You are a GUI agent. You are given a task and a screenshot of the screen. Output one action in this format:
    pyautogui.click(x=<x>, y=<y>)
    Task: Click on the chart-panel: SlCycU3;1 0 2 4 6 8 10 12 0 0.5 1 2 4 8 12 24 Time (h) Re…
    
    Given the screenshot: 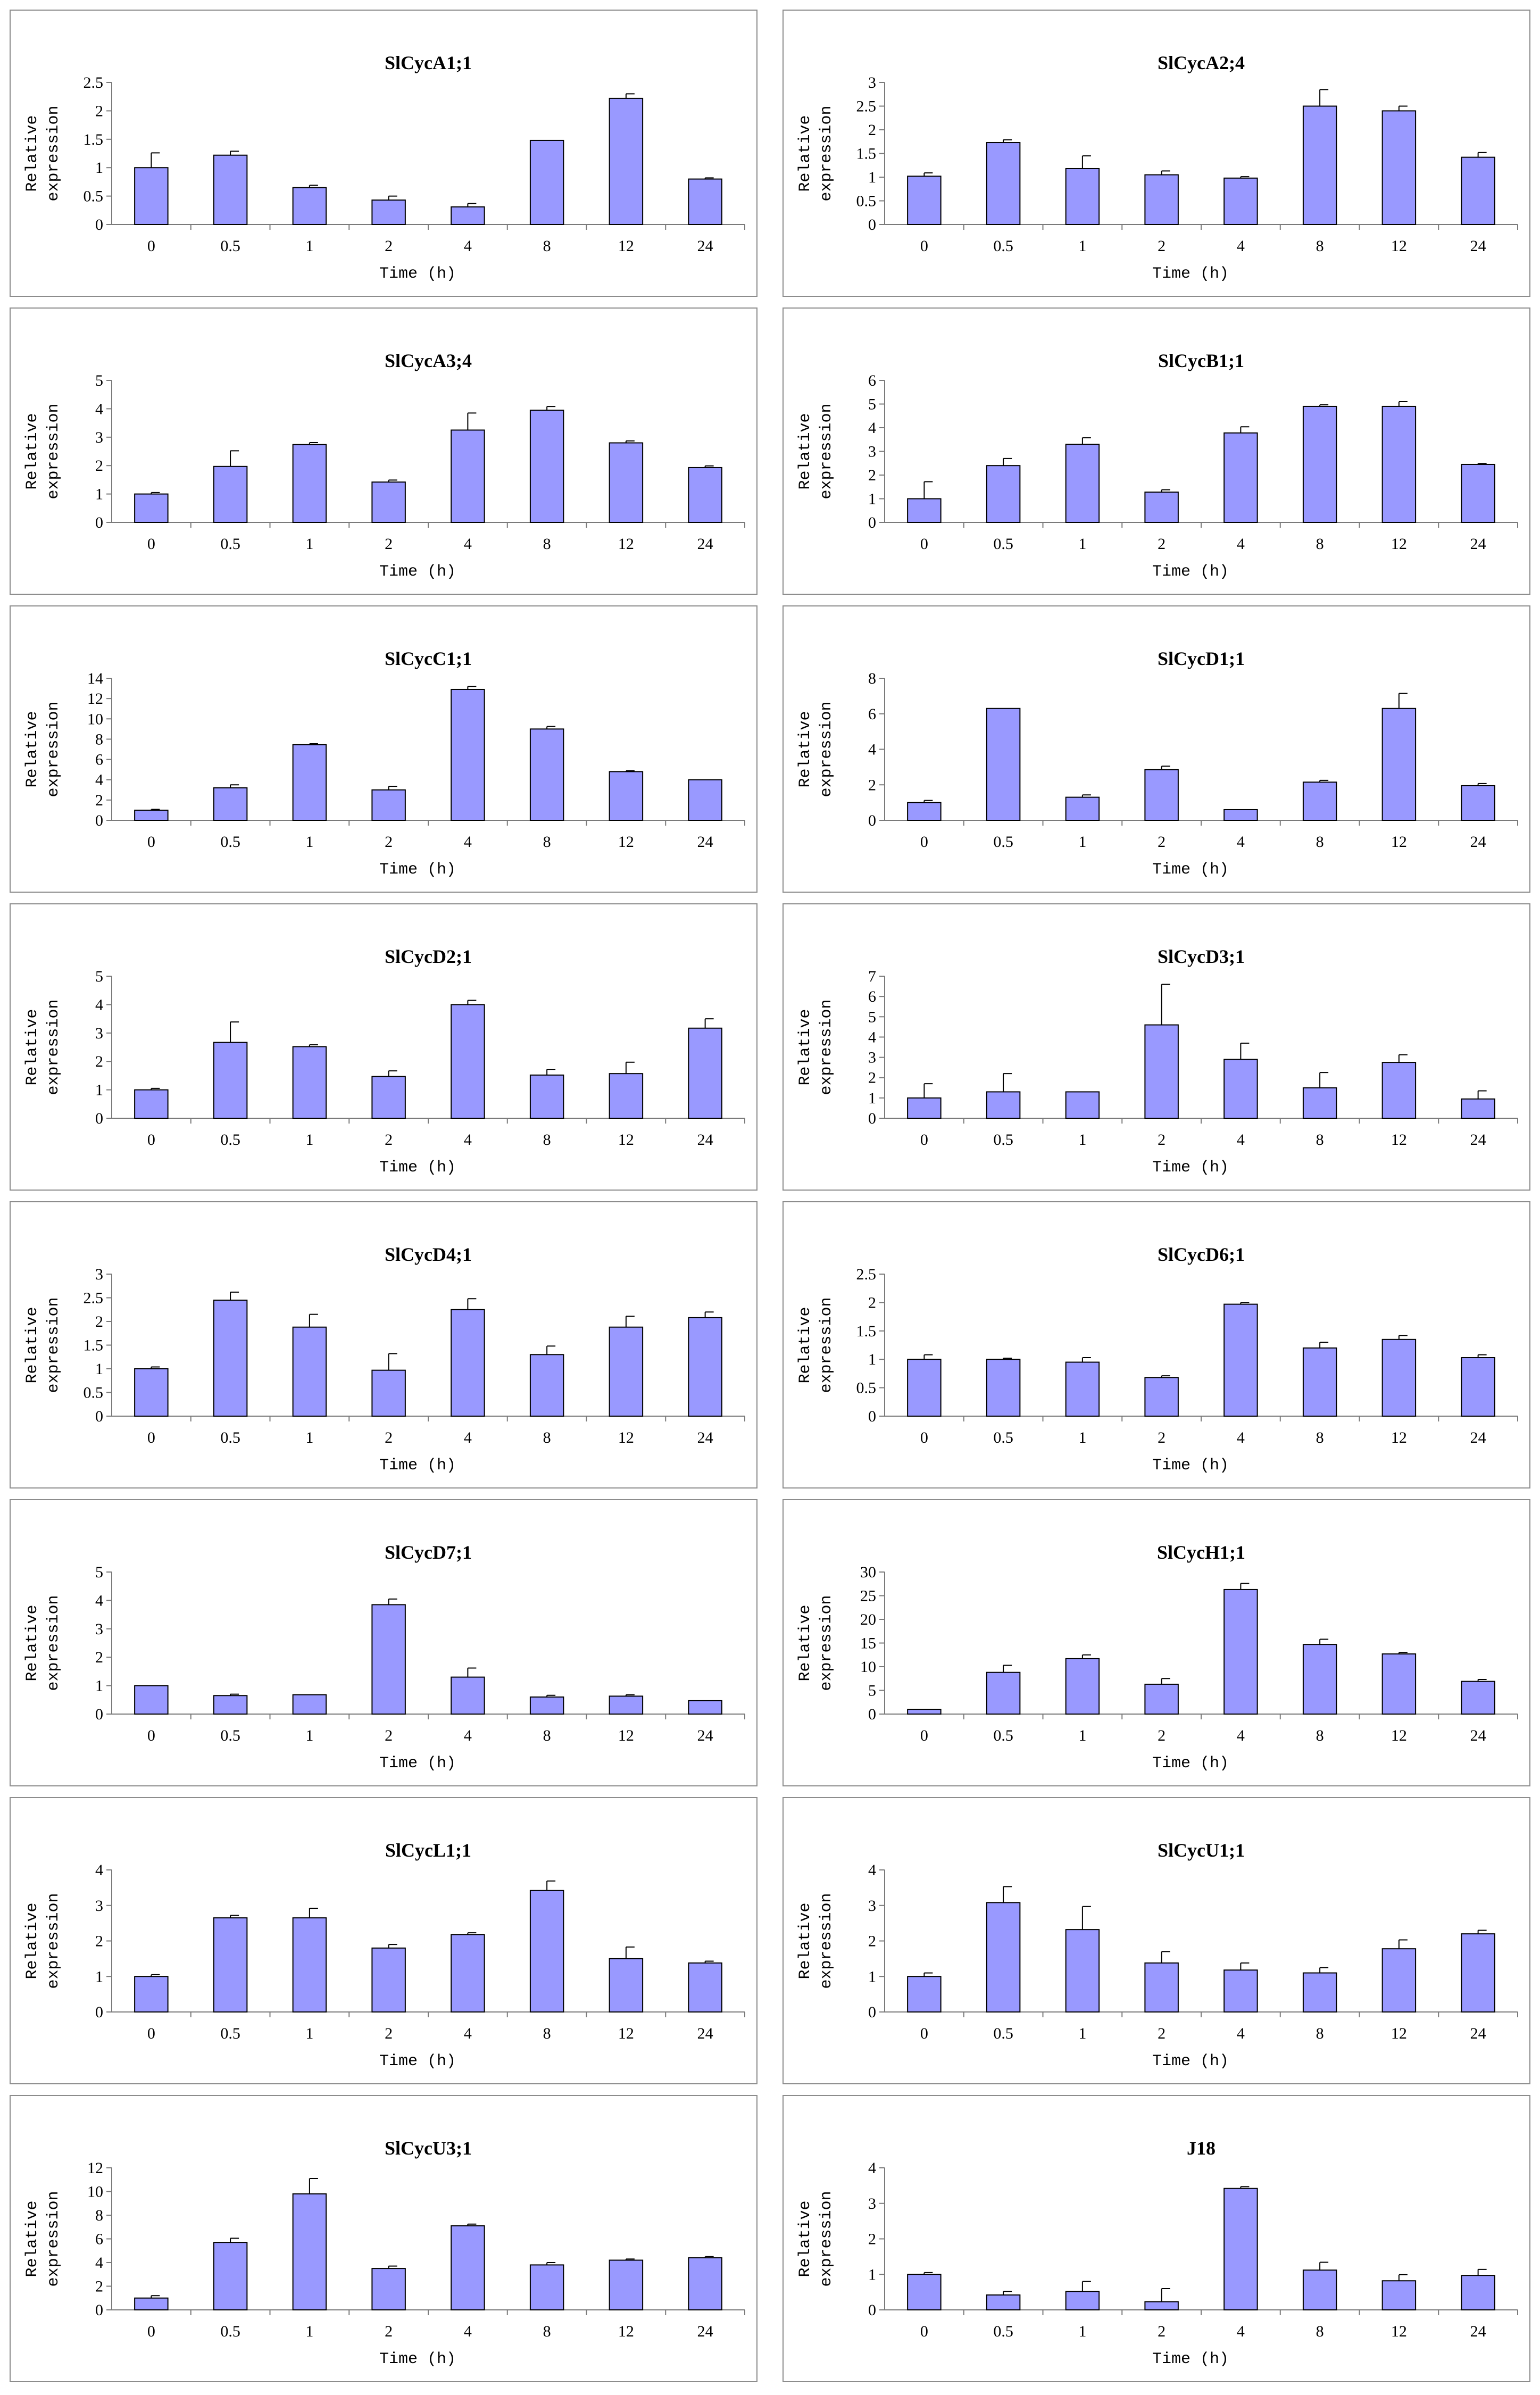 What is the action you would take?
    pyautogui.click(x=383, y=2238)
    